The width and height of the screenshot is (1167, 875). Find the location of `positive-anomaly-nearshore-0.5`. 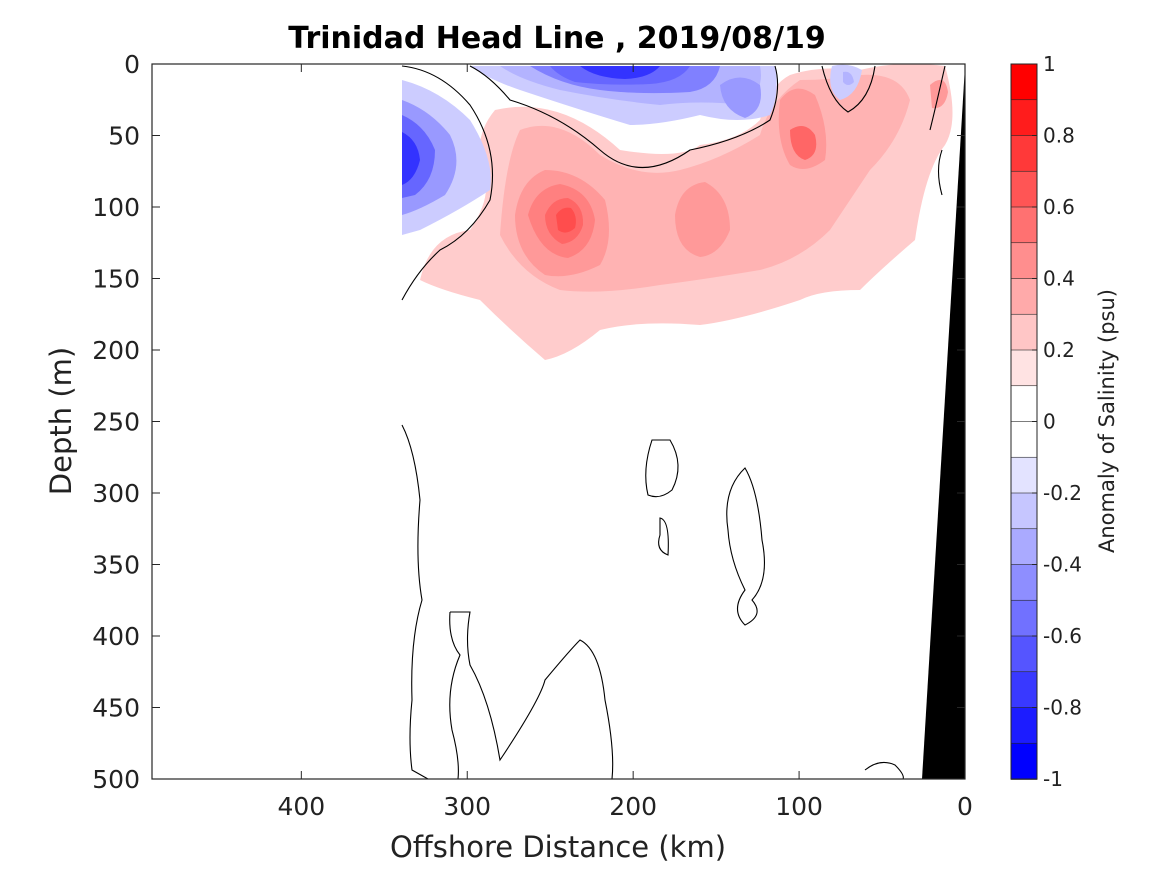

positive-anomaly-nearshore-0.5 is located at coordinates (803, 143).